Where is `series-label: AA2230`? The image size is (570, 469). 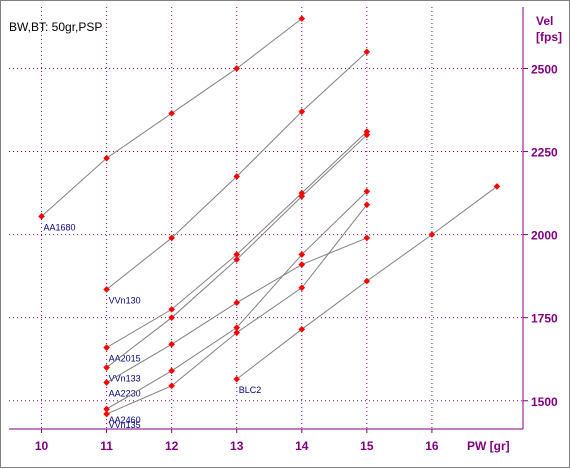 series-label: AA2230 is located at coordinates (125, 393).